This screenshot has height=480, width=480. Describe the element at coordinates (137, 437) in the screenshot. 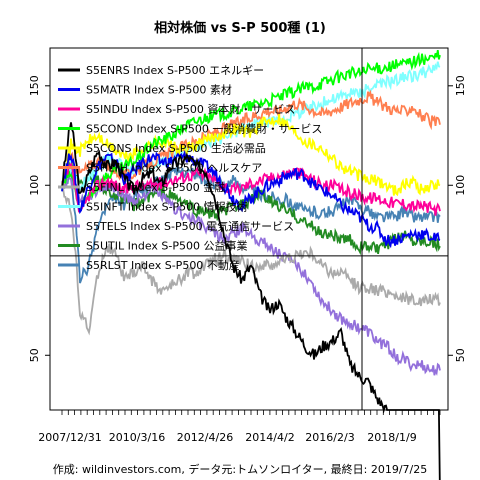

I see `x-tick-label-1: 2010/3/16` at that location.